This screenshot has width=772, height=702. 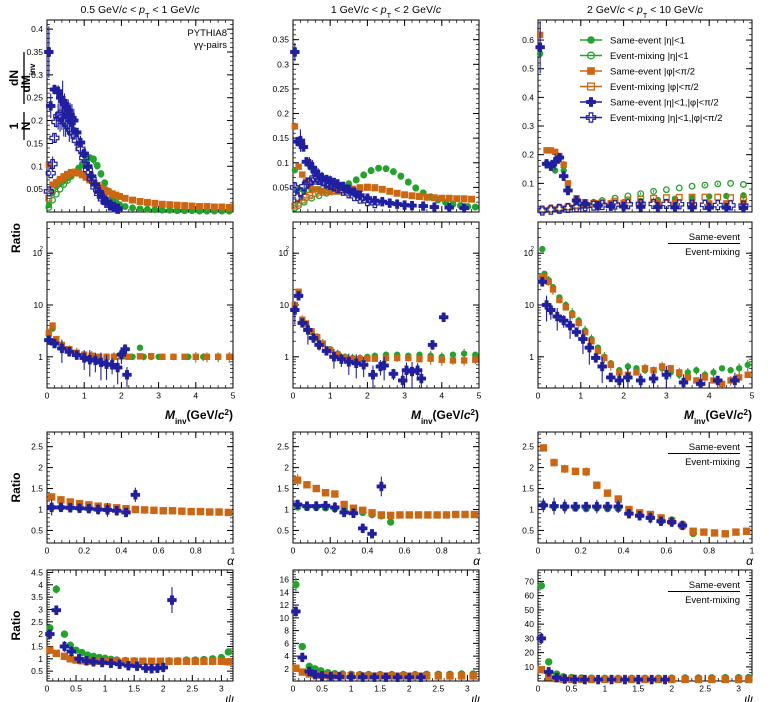 What do you see at coordinates (280, 187) in the screenshot?
I see `y-tick-label: 0.05` at bounding box center [280, 187].